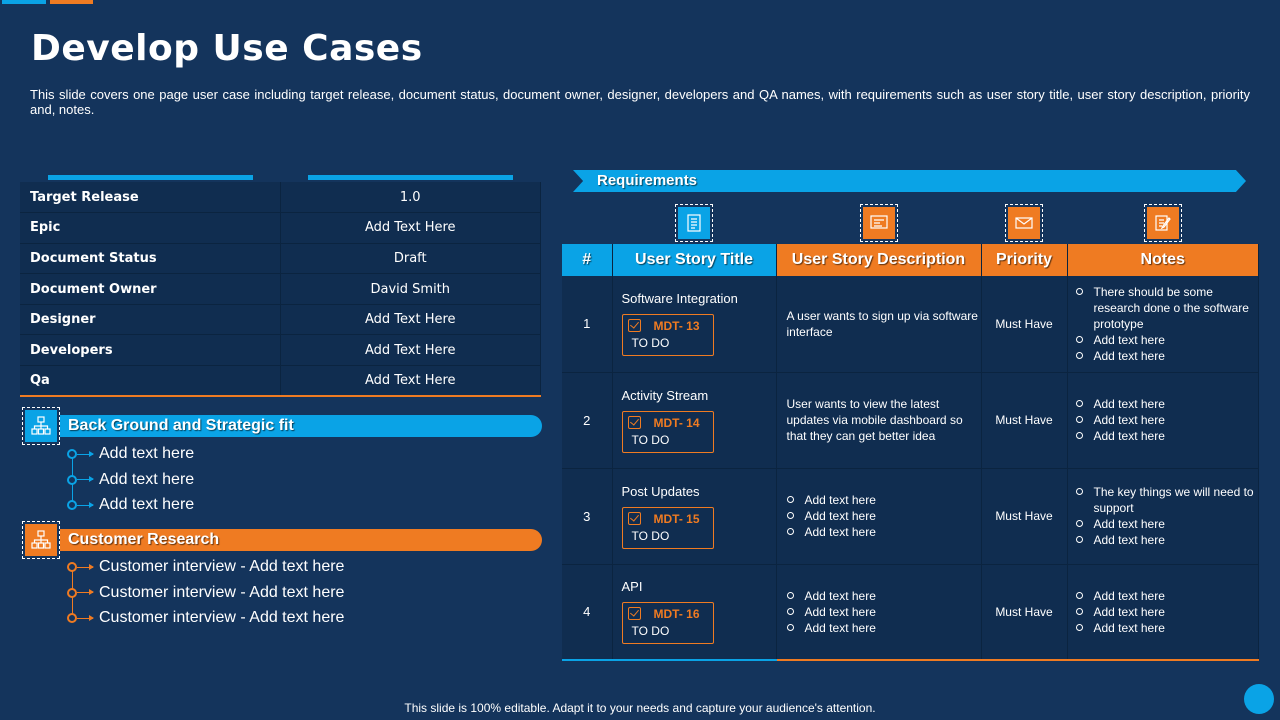 This screenshot has width=1280, height=720. What do you see at coordinates (587, 324) in the screenshot?
I see `row-number: 1` at bounding box center [587, 324].